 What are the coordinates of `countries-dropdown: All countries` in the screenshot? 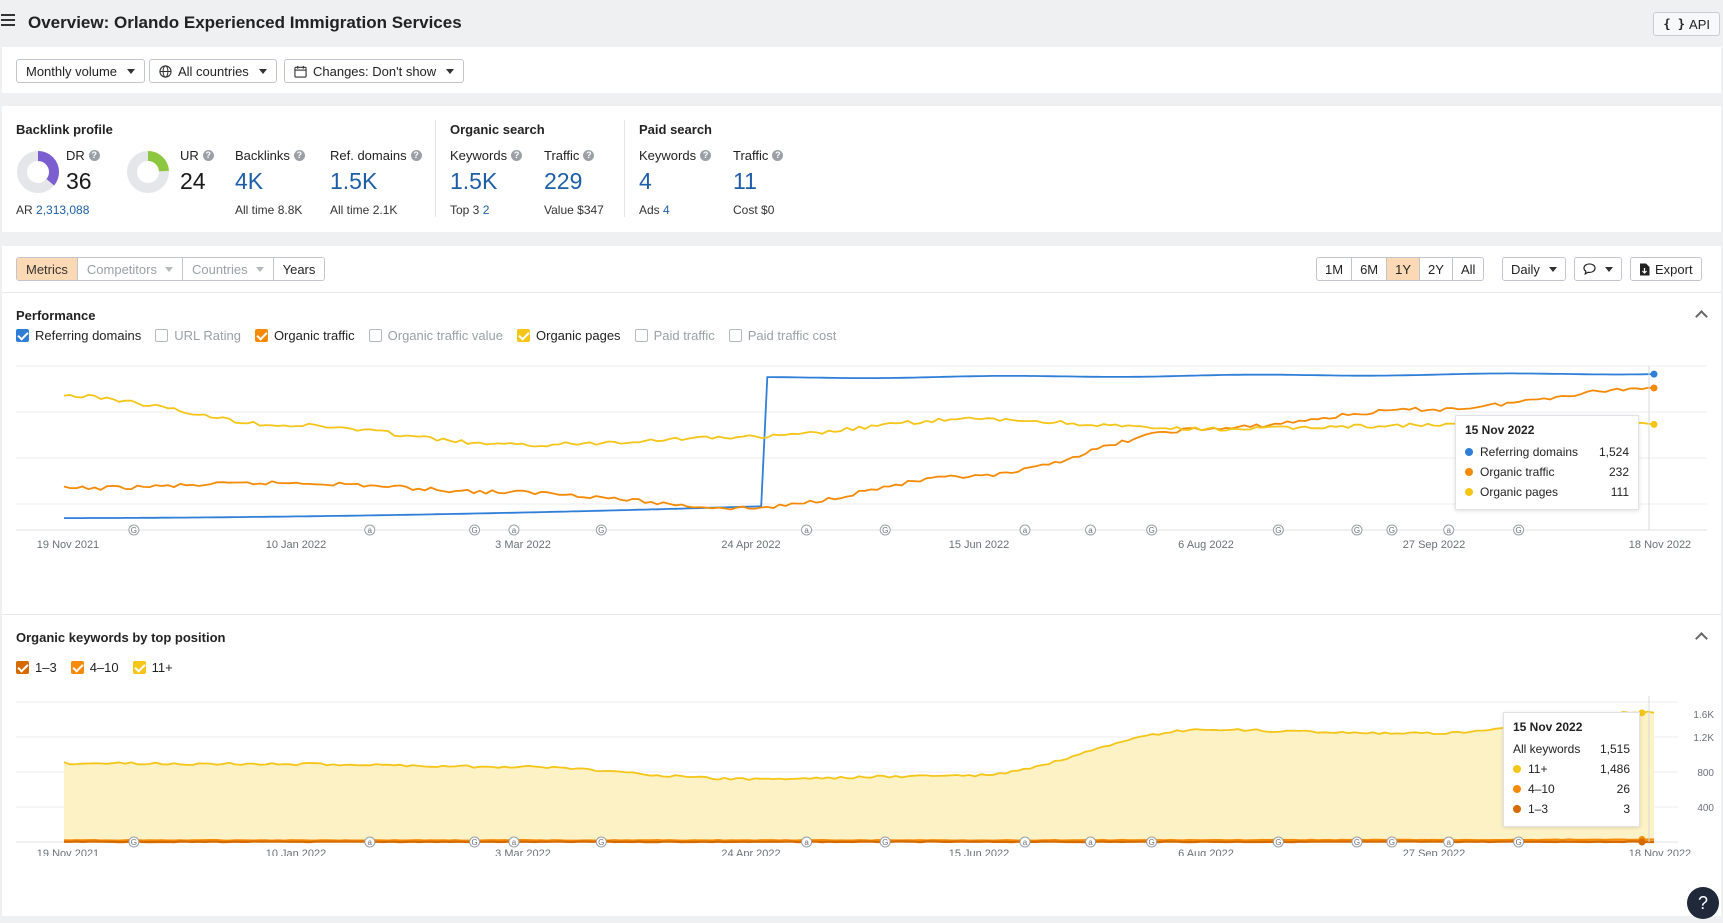 It's located at (213, 71).